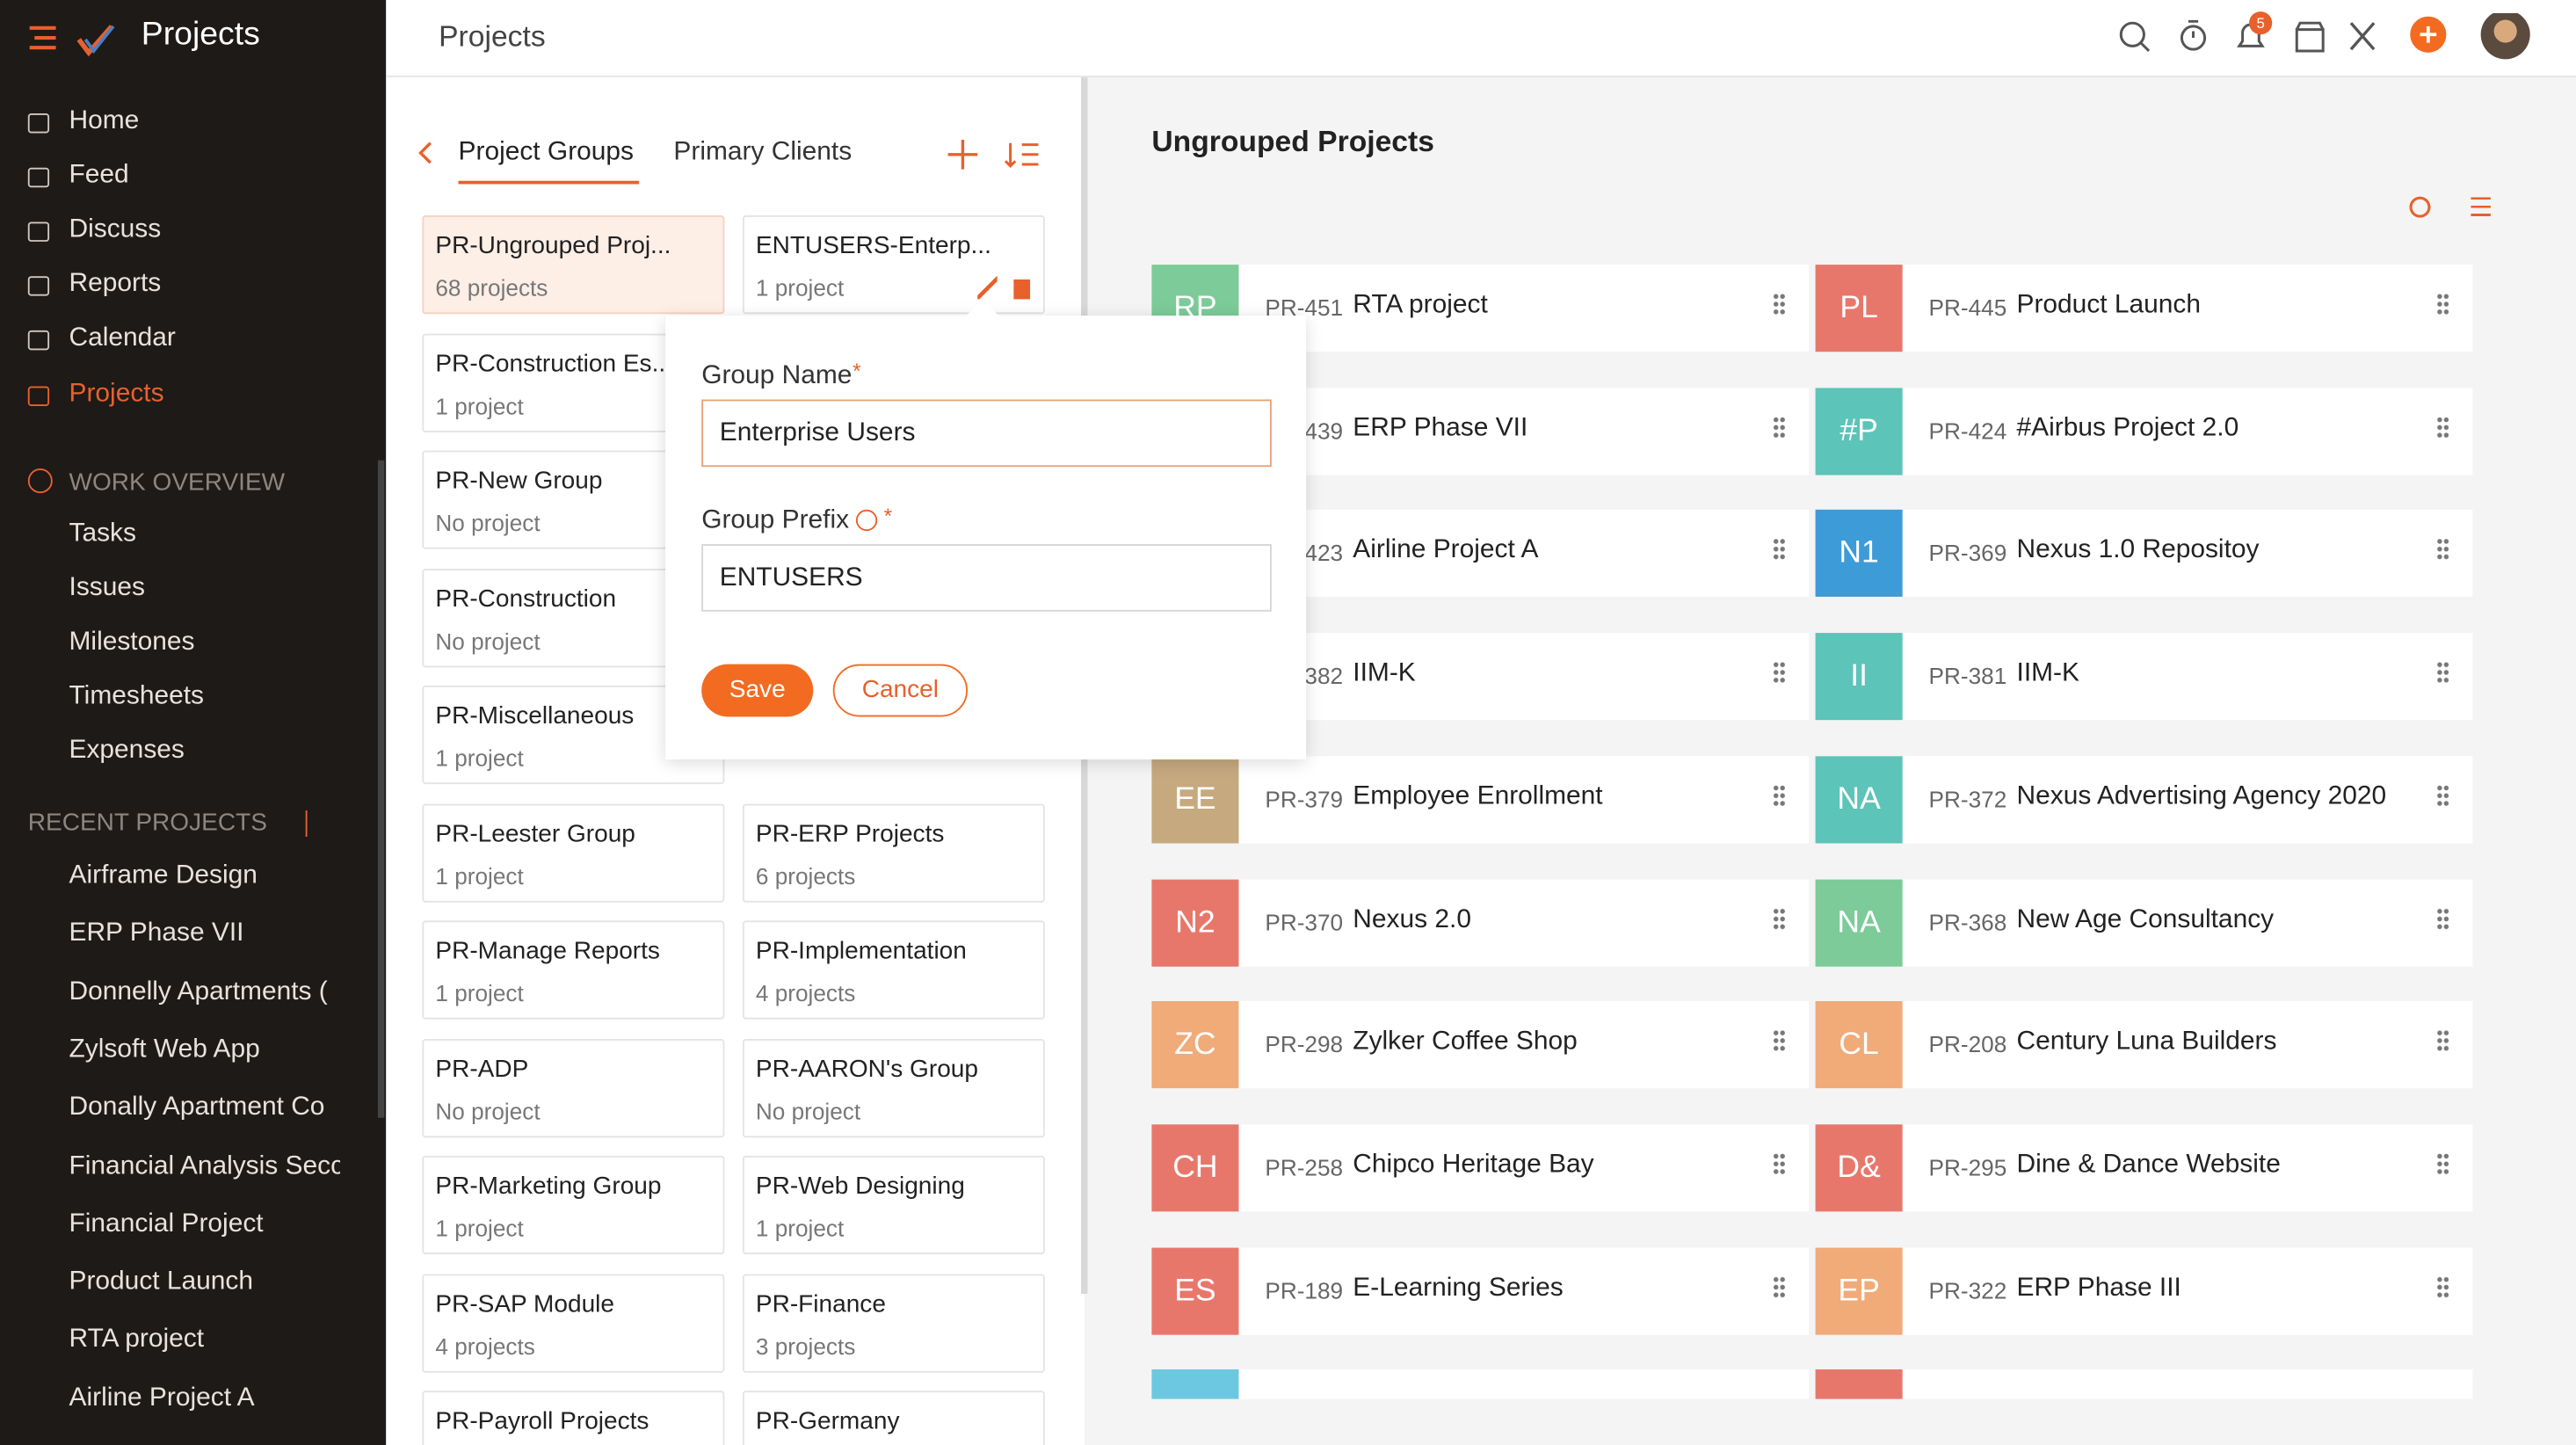 Image resolution: width=2576 pixels, height=1445 pixels. What do you see at coordinates (425, 153) in the screenshot?
I see `back-icon` at bounding box center [425, 153].